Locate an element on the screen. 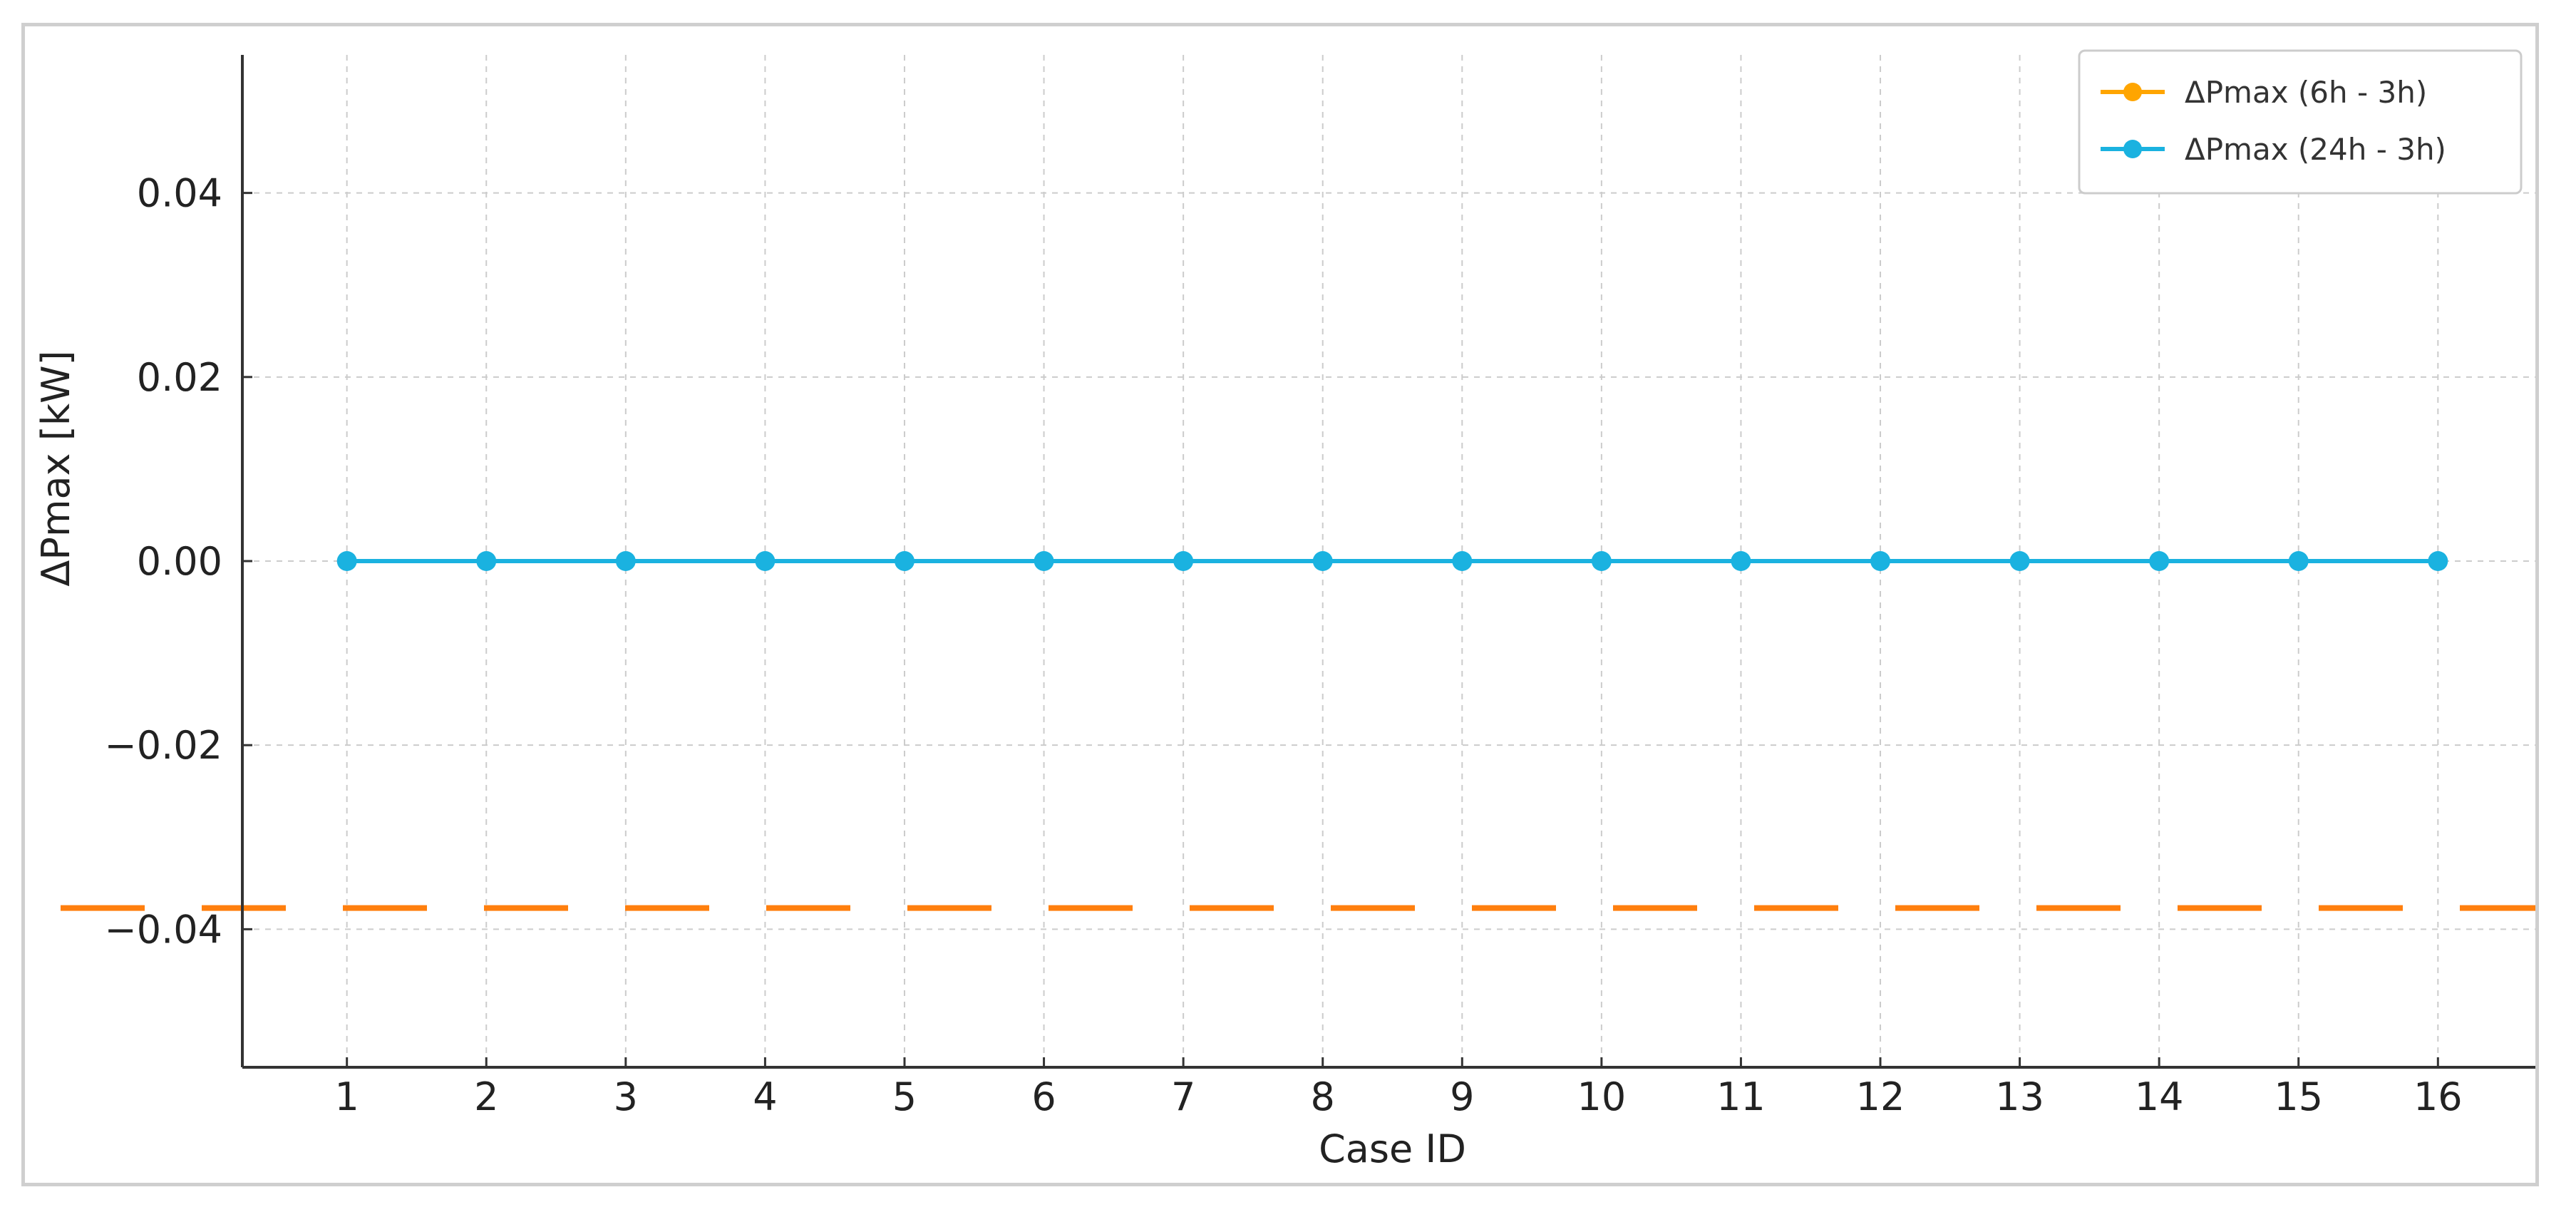 Image resolution: width=2576 pixels, height=1212 pixels. legend-entry: ΔPmax (24h - 3h) is located at coordinates (2273, 149).